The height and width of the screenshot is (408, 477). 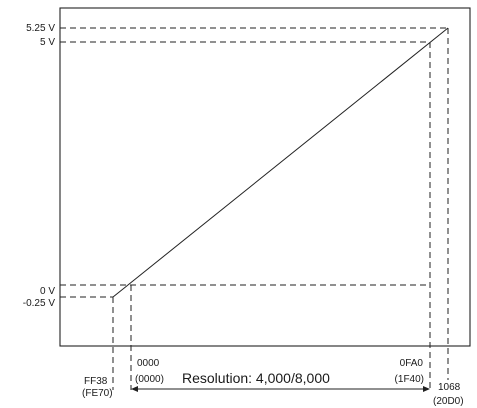 What do you see at coordinates (47, 42) in the screenshot?
I see `label-5v: 5 V` at bounding box center [47, 42].